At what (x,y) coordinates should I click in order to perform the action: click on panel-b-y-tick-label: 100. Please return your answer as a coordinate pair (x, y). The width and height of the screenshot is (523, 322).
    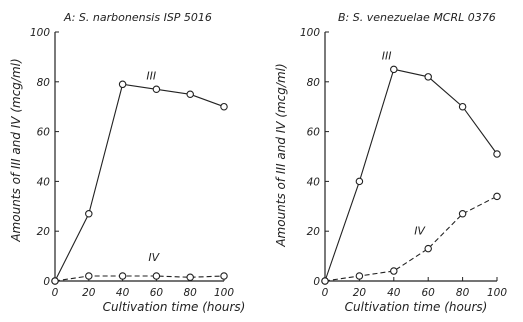
    Looking at the image, I should click on (310, 33).